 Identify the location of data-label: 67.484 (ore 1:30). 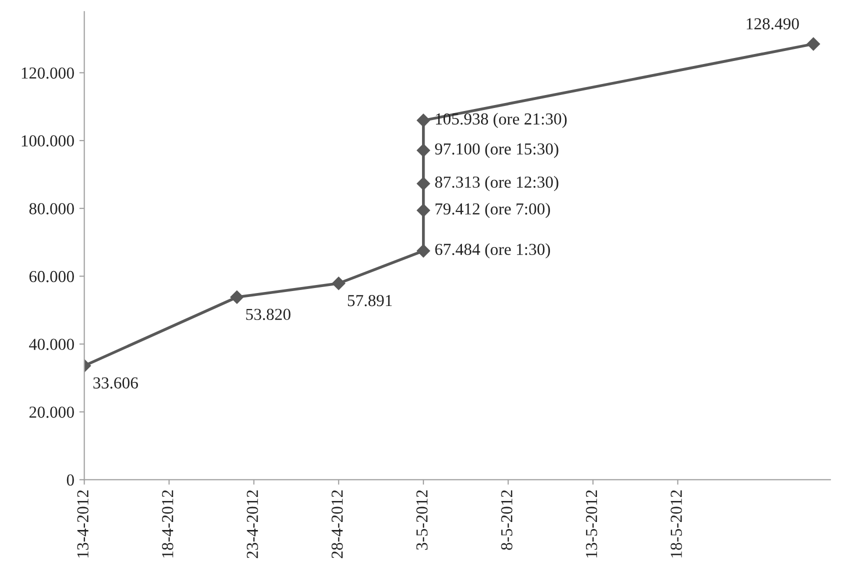
(492, 250).